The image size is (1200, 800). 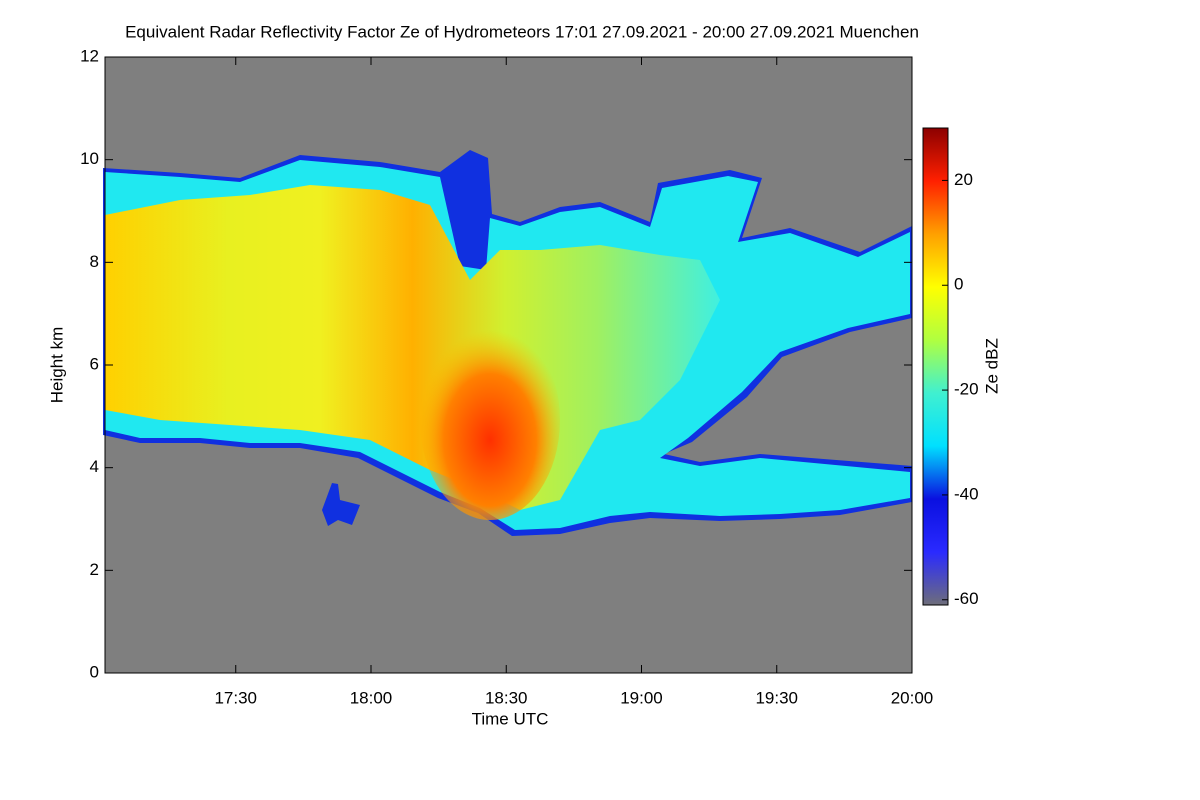 What do you see at coordinates (94, 671) in the screenshot?
I see `y-tick-label: 0` at bounding box center [94, 671].